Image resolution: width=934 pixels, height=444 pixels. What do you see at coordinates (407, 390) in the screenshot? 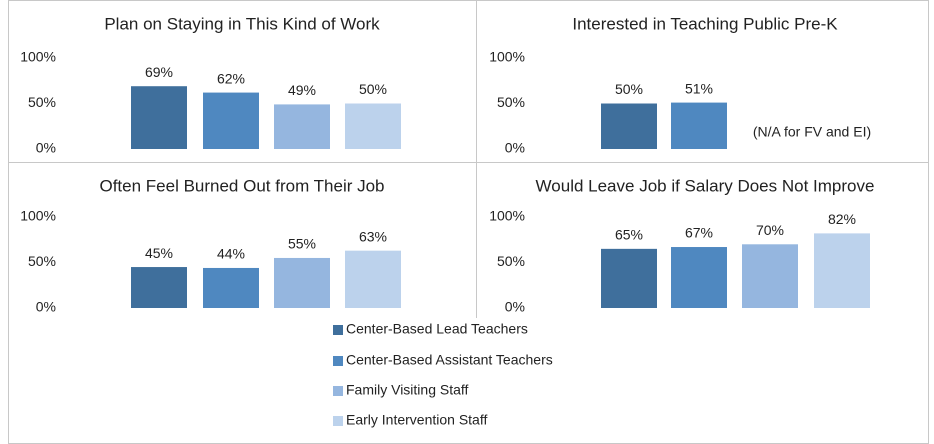
I see `legend-label: Family Visiting Staff` at bounding box center [407, 390].